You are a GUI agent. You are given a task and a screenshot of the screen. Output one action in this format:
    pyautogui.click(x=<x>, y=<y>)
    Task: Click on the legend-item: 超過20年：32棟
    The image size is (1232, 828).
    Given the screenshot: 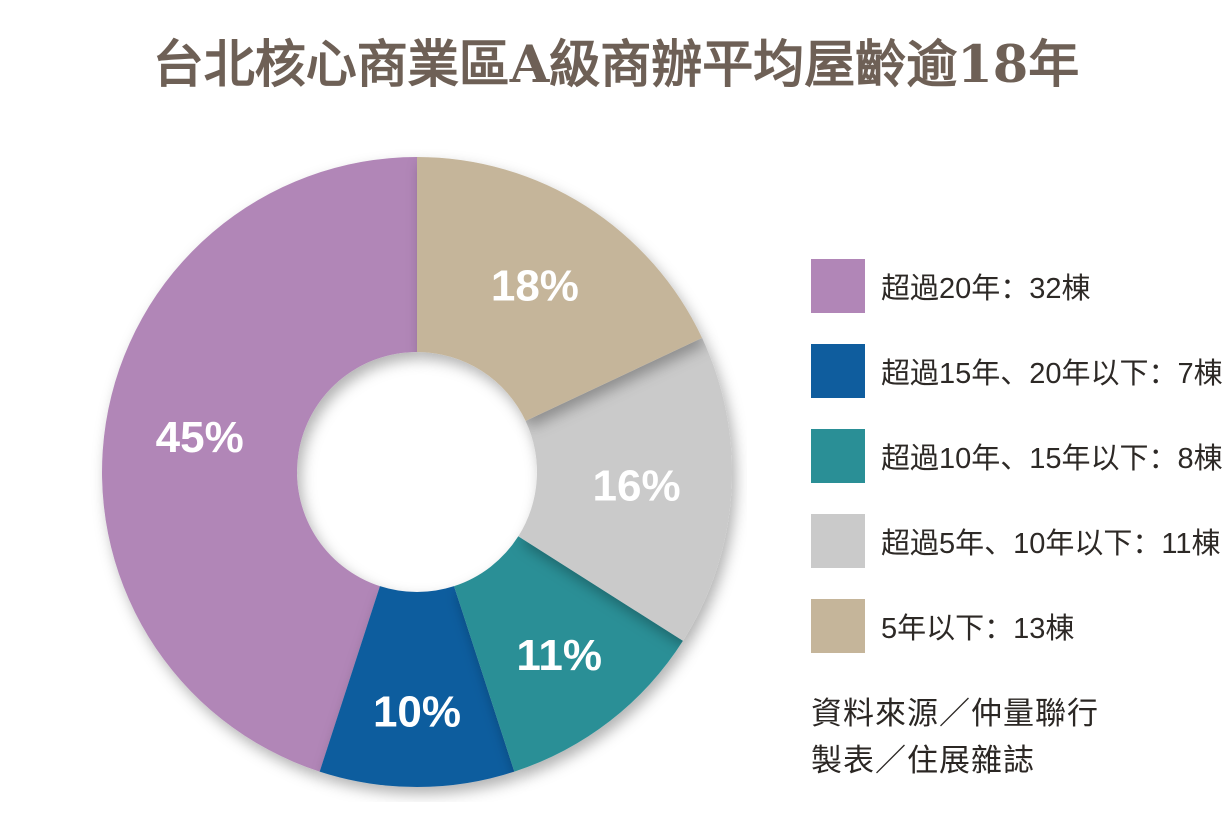 What is the action you would take?
    pyautogui.click(x=1017, y=286)
    